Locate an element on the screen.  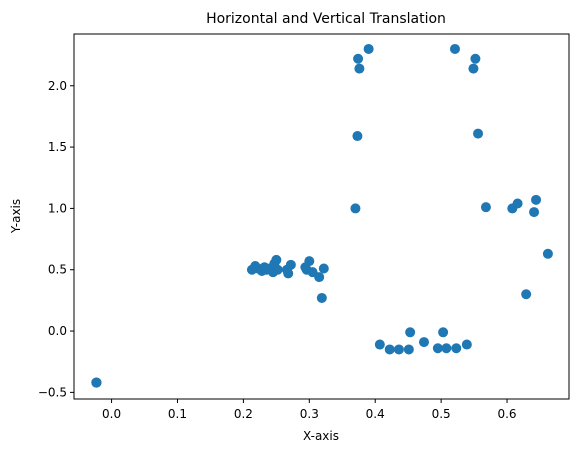
y-axis-ticks: −0.5 0.0 0.5 1.0 1.5 2.0 is located at coordinates (56, 239).